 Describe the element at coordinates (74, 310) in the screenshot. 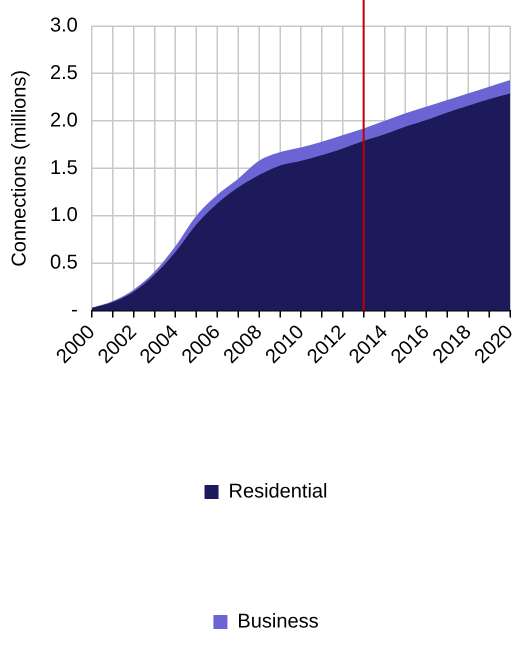

I see `y-tick-label: -` at that location.